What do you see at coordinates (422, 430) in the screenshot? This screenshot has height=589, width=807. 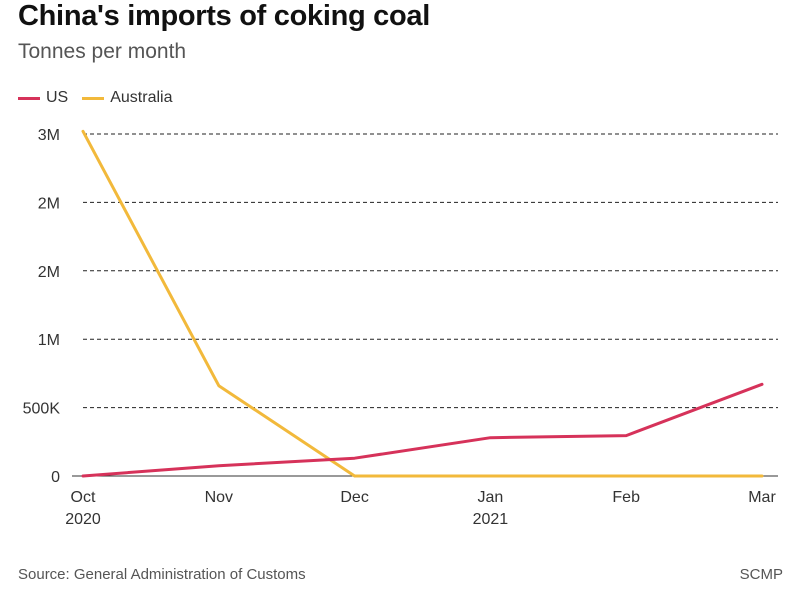 I see `series-line-us` at bounding box center [422, 430].